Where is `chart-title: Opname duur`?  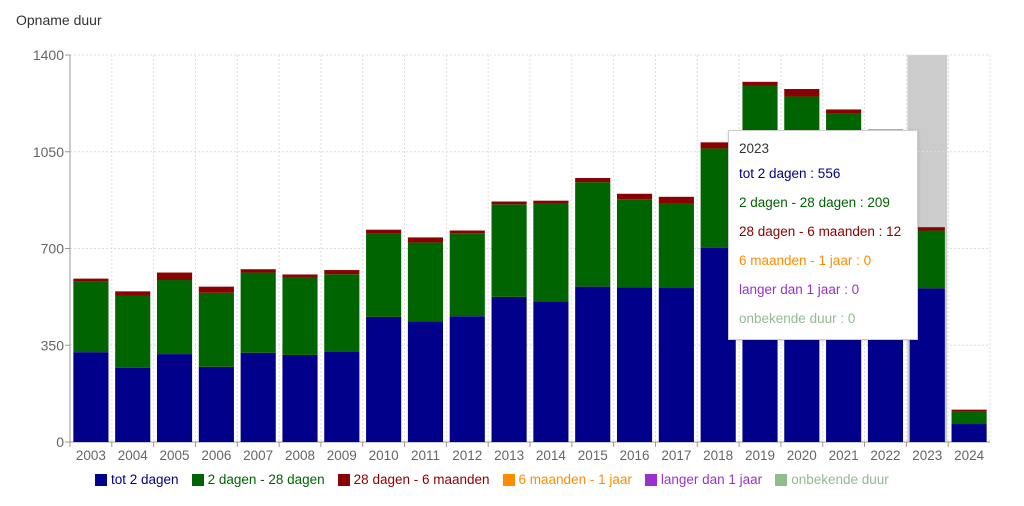 chart-title: Opname duur is located at coordinates (59, 20).